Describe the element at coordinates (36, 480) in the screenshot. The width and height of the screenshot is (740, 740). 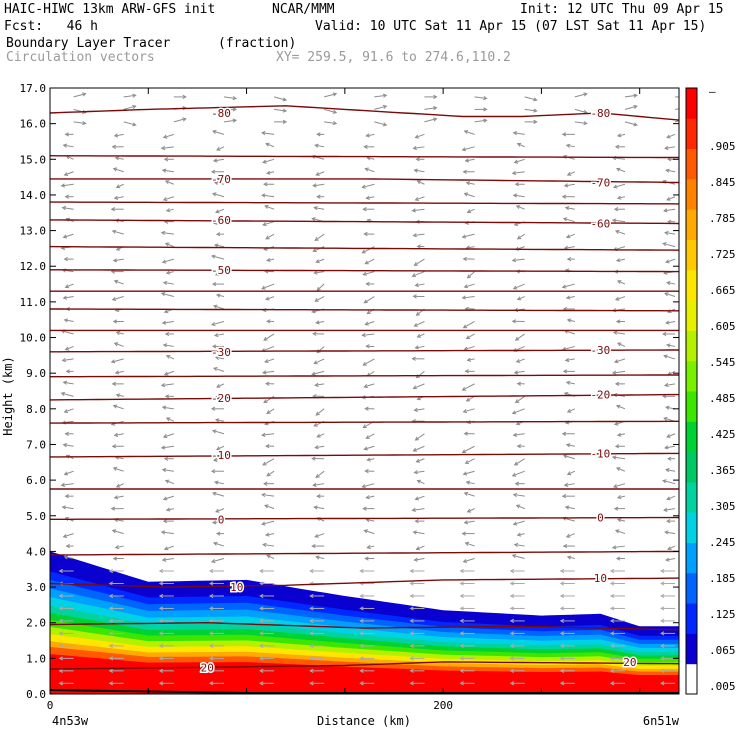
I see `y-tick-label: 6.0` at that location.